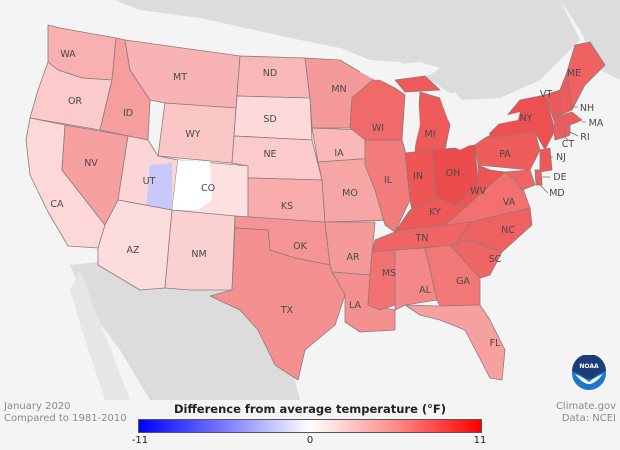 The image size is (620, 450). I want to click on legend-title: Difference from average temperature (°F), so click(310, 409).